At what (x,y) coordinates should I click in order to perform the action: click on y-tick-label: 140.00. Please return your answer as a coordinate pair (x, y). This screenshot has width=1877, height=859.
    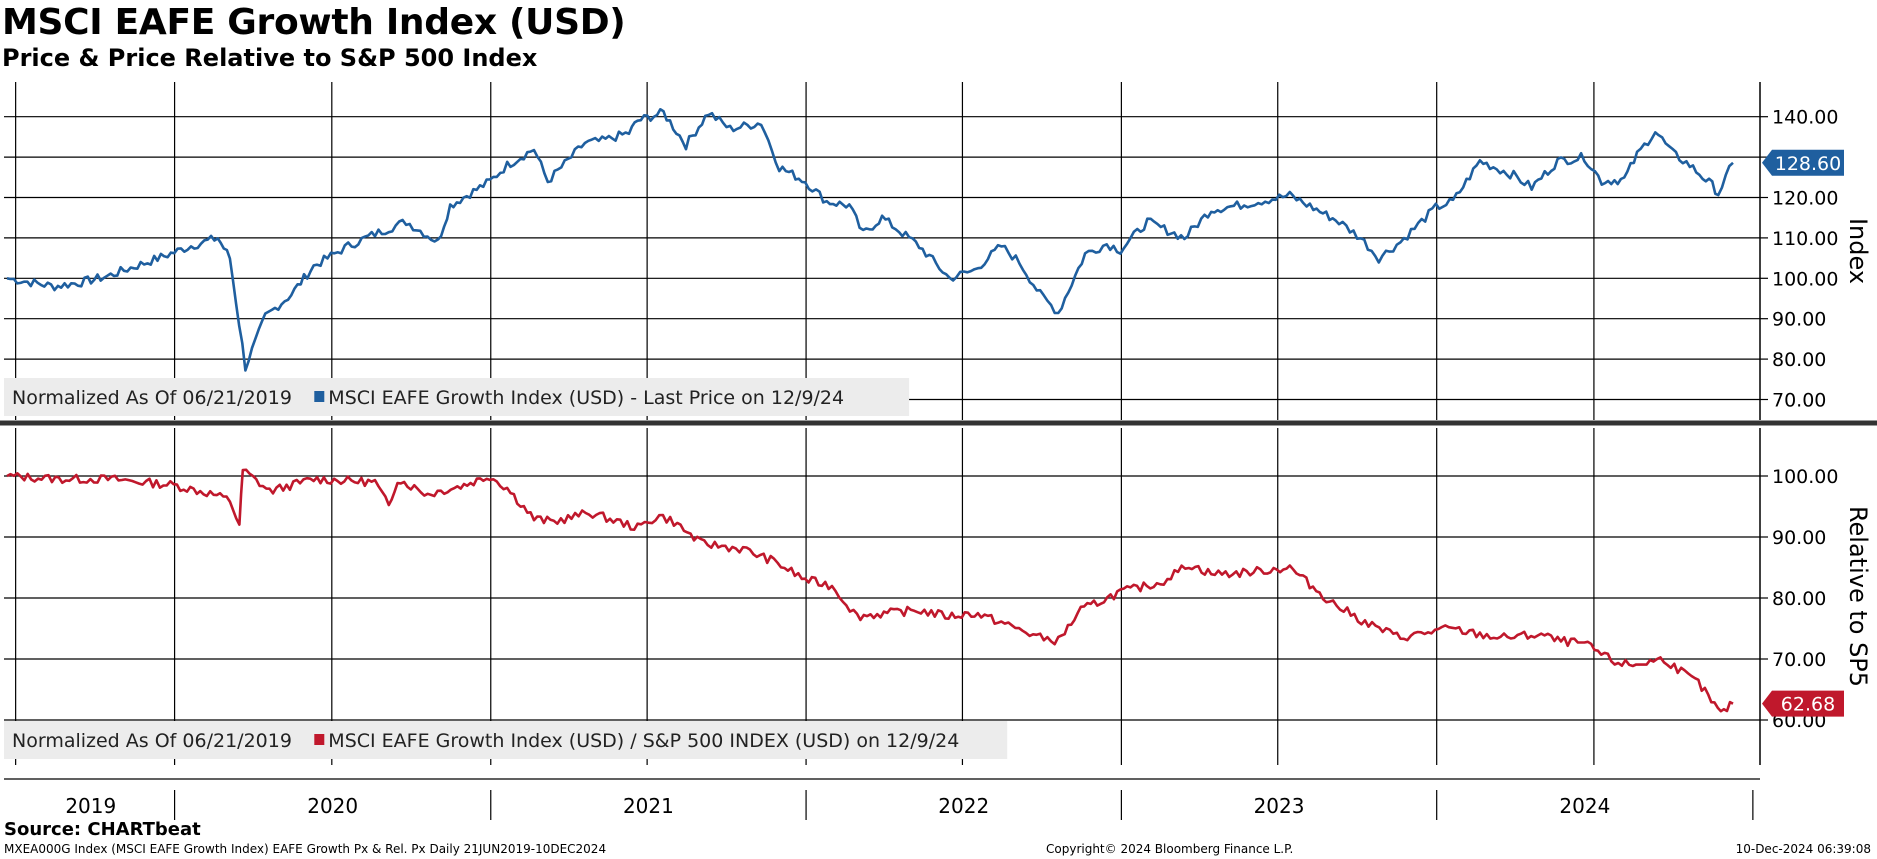
    Looking at the image, I should click on (1805, 118).